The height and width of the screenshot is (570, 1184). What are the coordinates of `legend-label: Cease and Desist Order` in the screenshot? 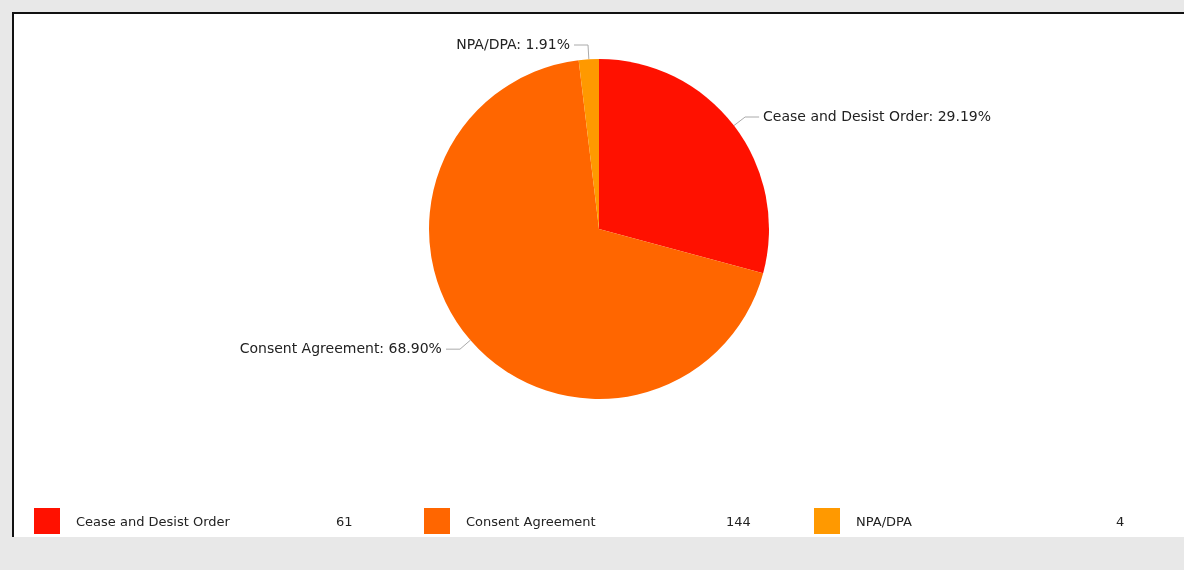 It's located at (153, 521).